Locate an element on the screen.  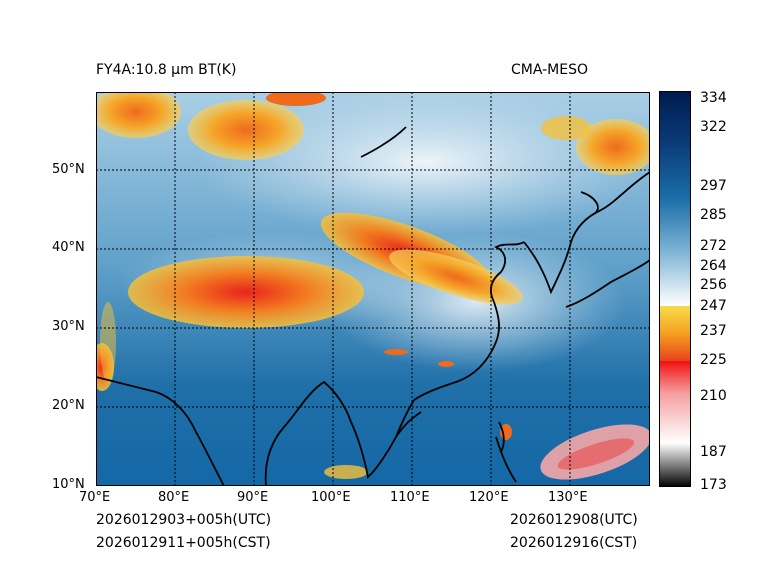
colorbar-label-322: 322 is located at coordinates (713, 127).